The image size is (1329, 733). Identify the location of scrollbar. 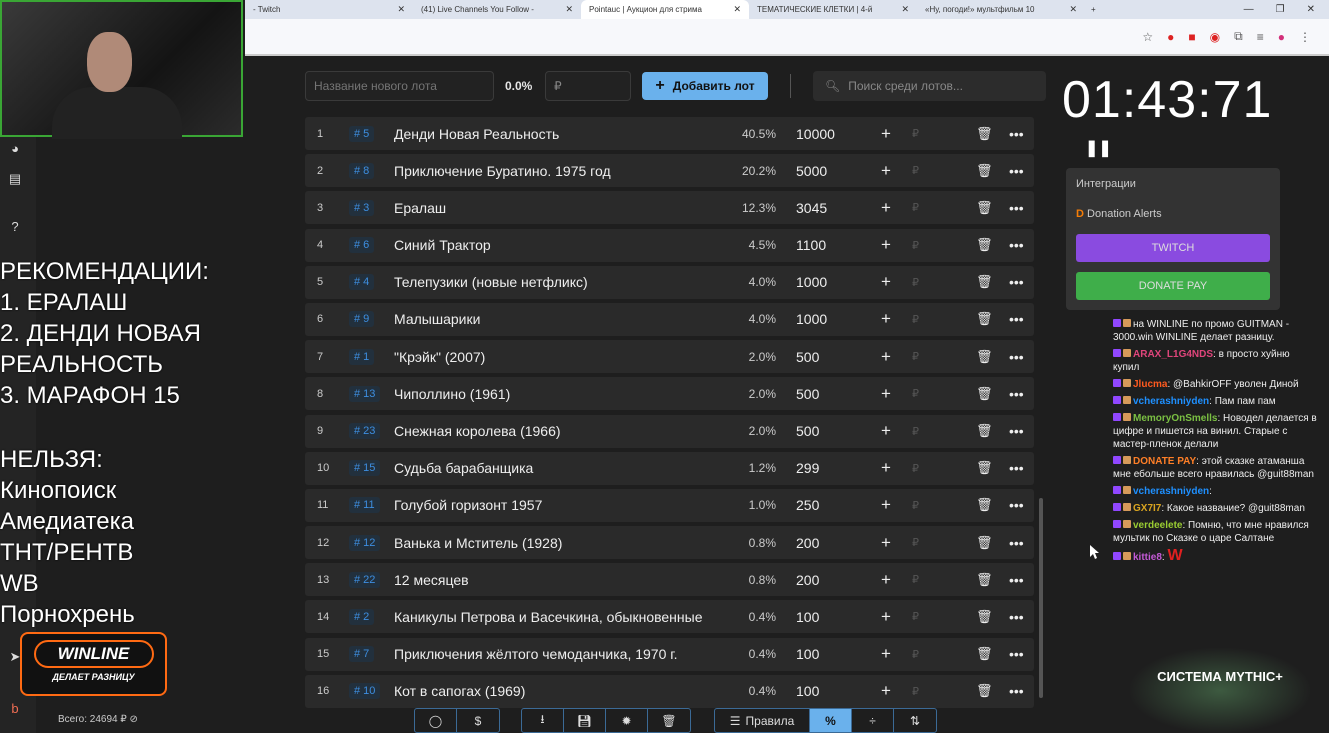
(1041, 598).